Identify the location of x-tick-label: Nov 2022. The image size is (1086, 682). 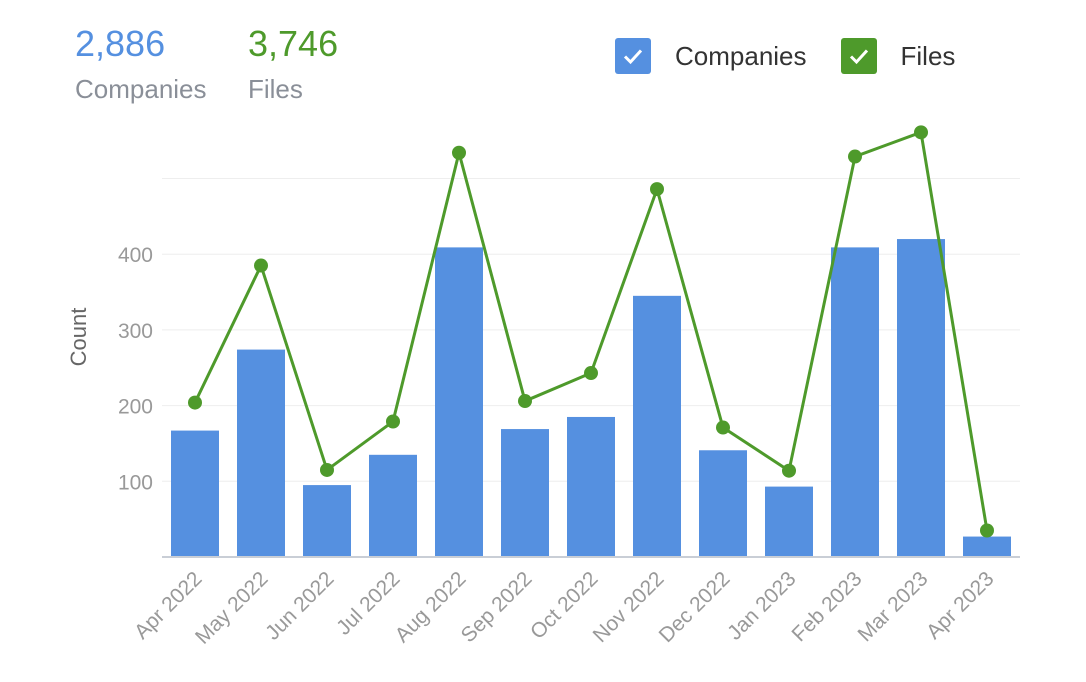
(629, 607).